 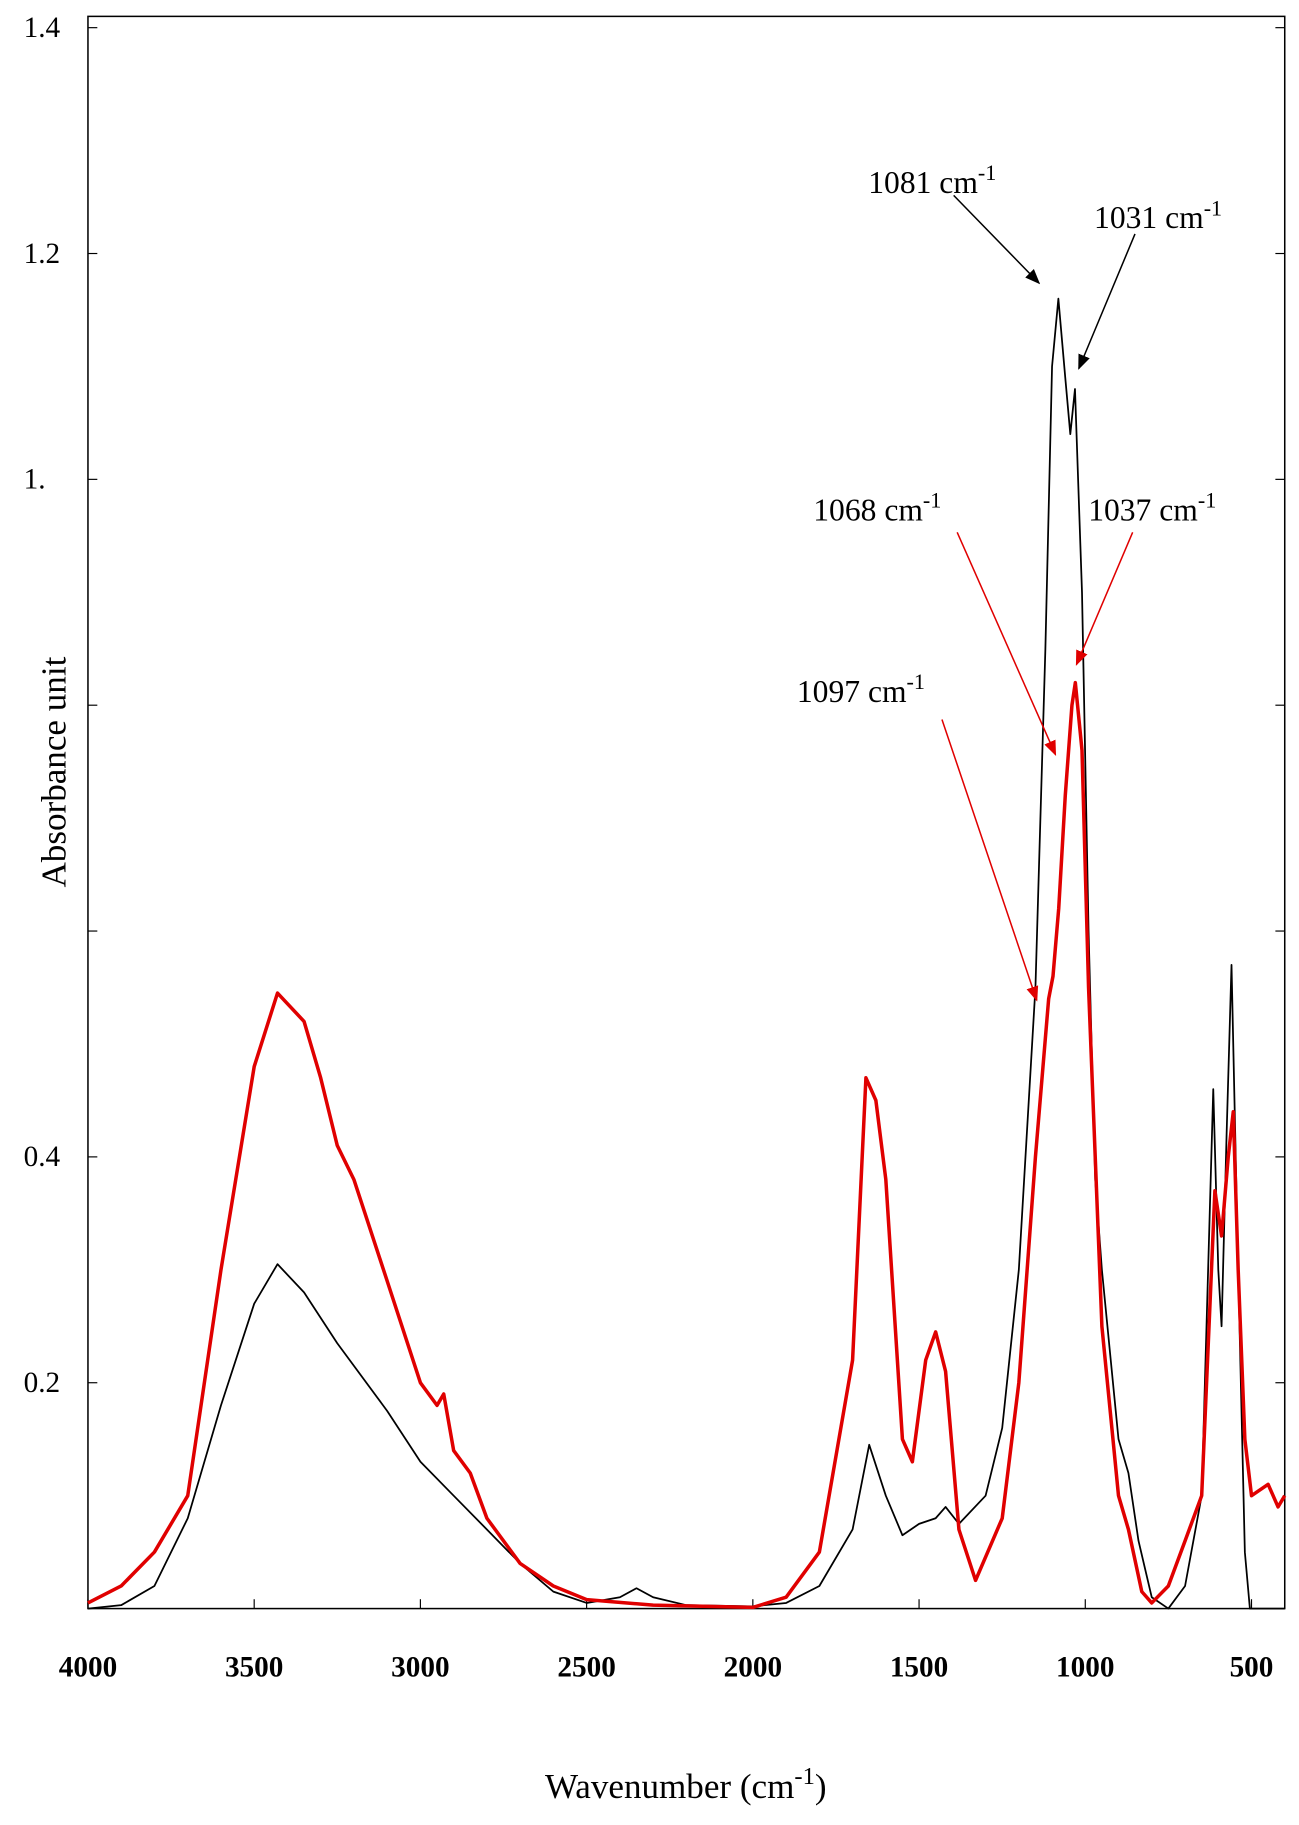 I want to click on x-tick-label: 2500, so click(x=586, y=1667).